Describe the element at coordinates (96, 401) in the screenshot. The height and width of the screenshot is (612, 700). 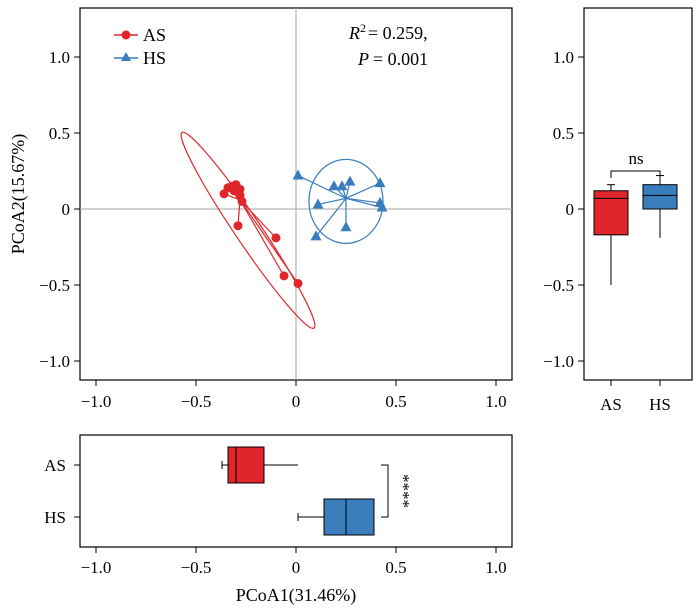
I see `x-tick-label: −1.0` at that location.